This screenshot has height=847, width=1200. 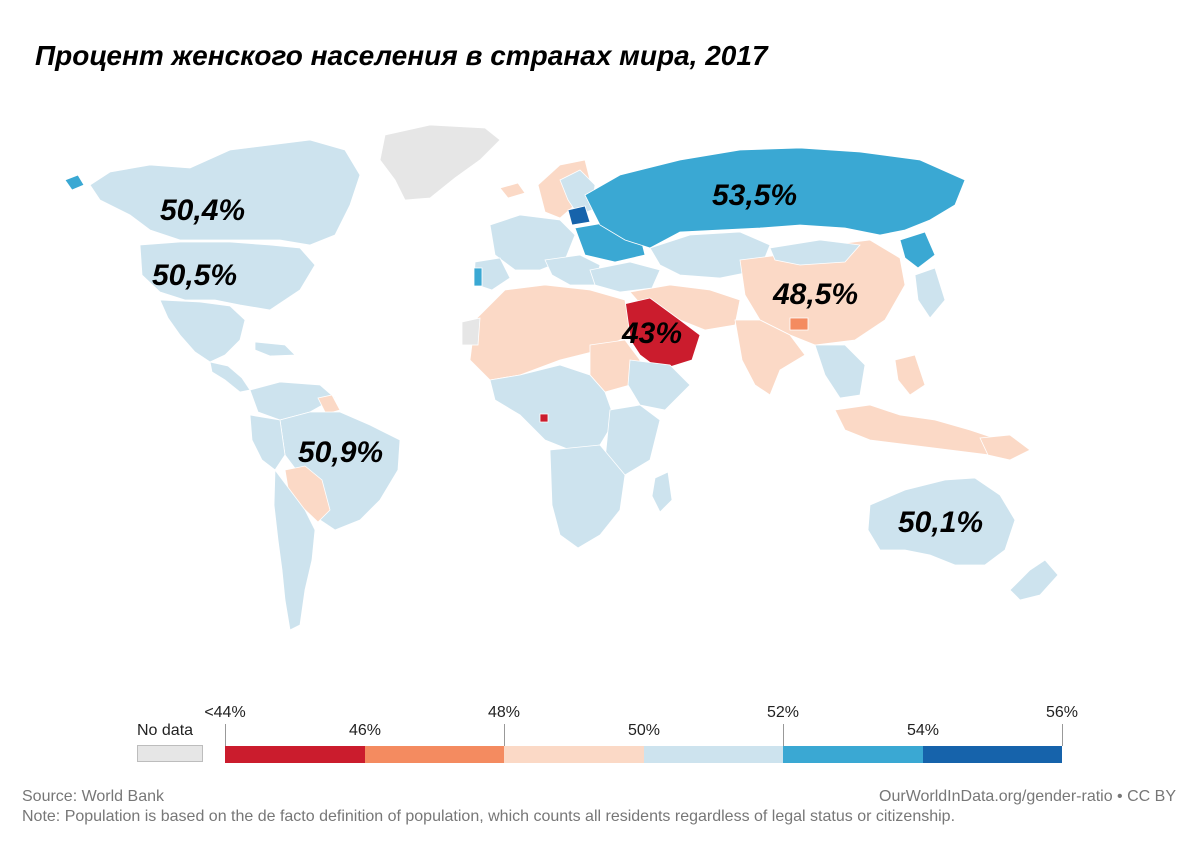 I want to click on country-ethiopia-horn, so click(x=659, y=385).